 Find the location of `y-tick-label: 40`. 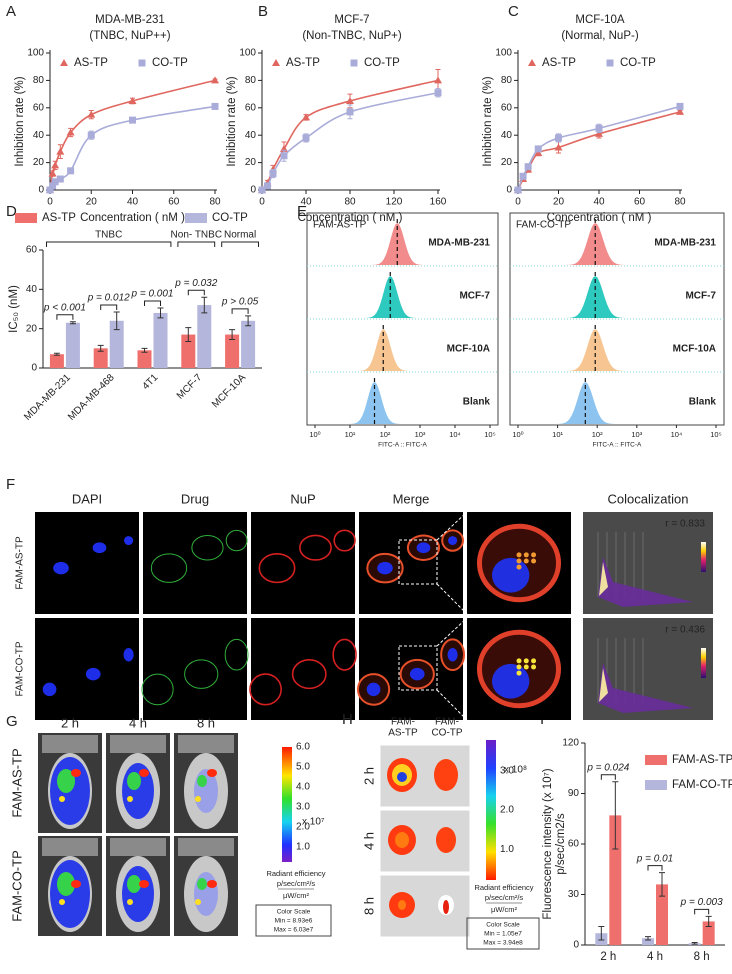

y-tick-label: 40 is located at coordinates (39, 135).